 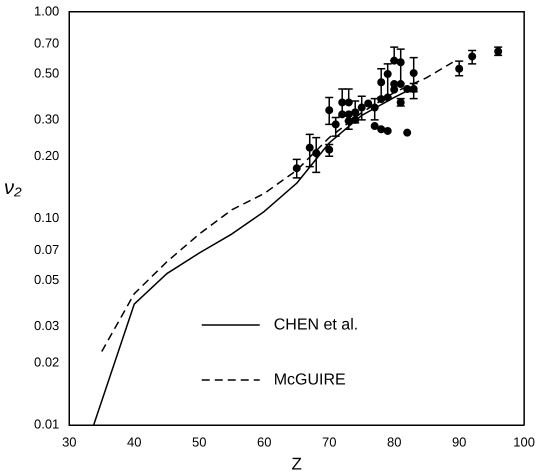 What do you see at coordinates (199, 442) in the screenshot?
I see `x-tick-label: 50` at bounding box center [199, 442].